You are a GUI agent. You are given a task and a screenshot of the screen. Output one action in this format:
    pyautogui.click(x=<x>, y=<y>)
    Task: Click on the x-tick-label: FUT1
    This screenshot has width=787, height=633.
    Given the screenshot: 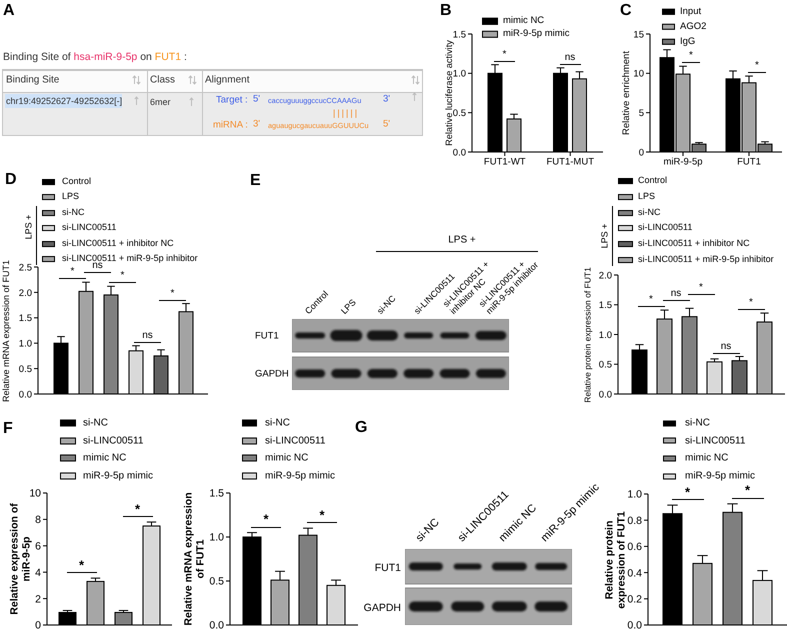 What is the action you would take?
    pyautogui.click(x=749, y=162)
    